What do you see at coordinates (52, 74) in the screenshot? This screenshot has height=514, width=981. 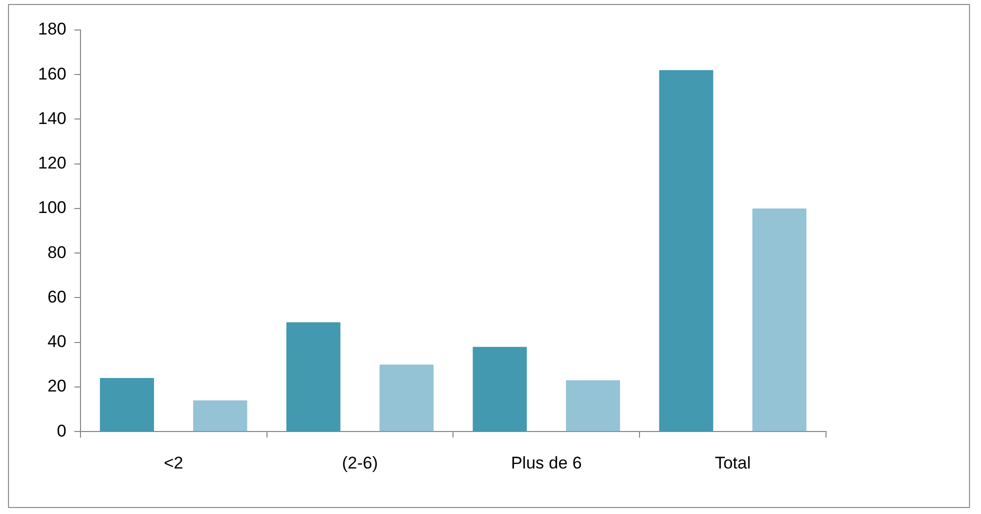 I see `y-tick-label: 160` at bounding box center [52, 74].